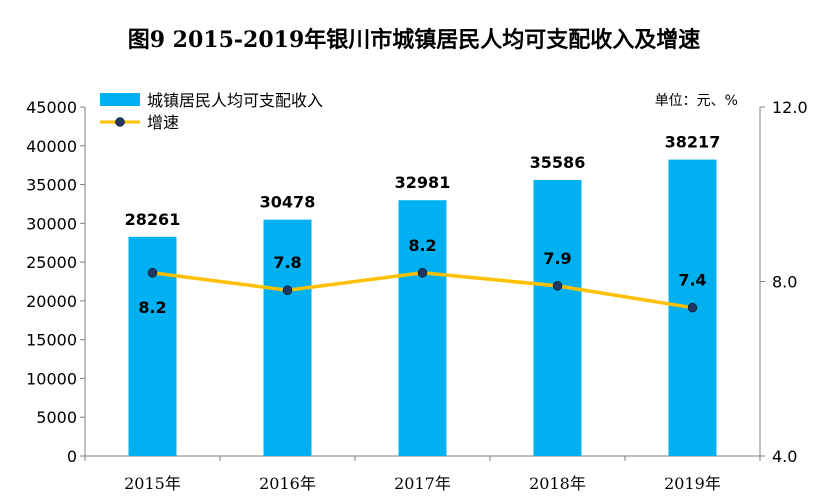 The image size is (828, 503). I want to click on legend-line-label: 增速, so click(163, 122).